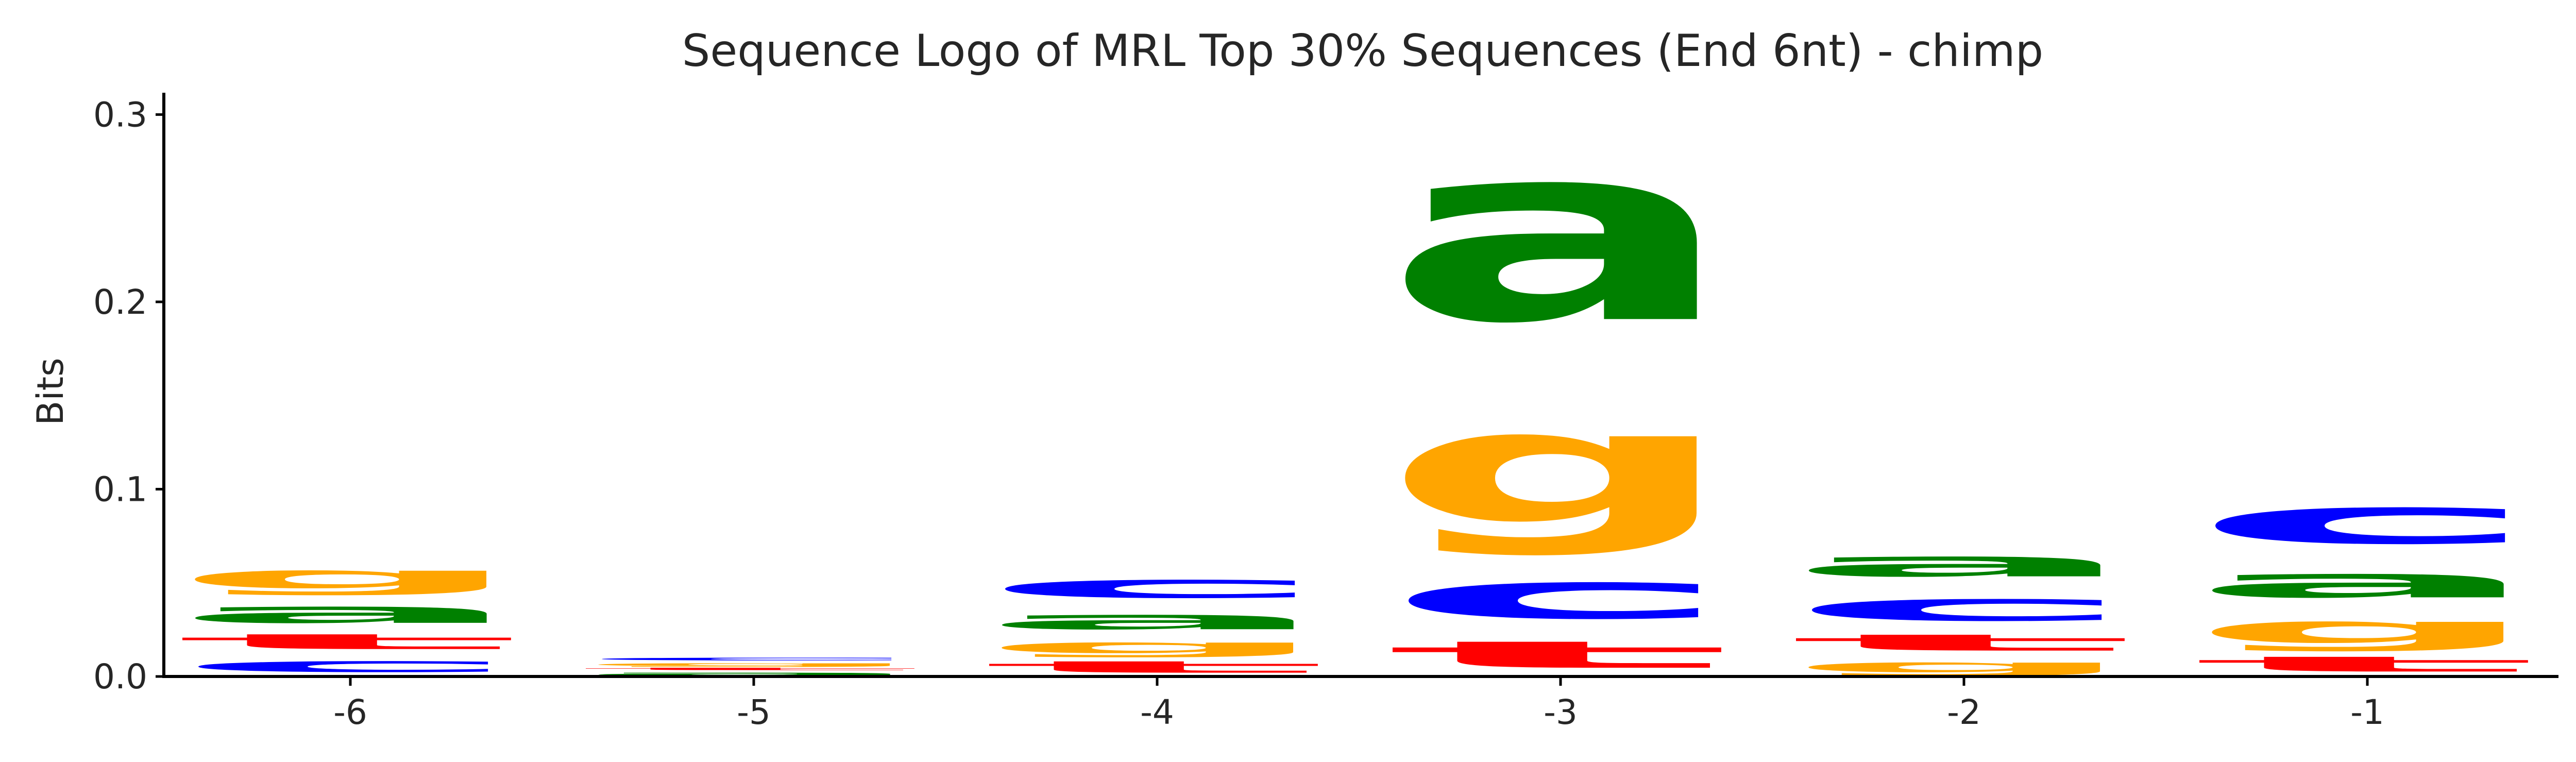 Image resolution: width=2576 pixels, height=762 pixels. What do you see at coordinates (1561, 712) in the screenshot?
I see `x-tick-label: -3` at bounding box center [1561, 712].